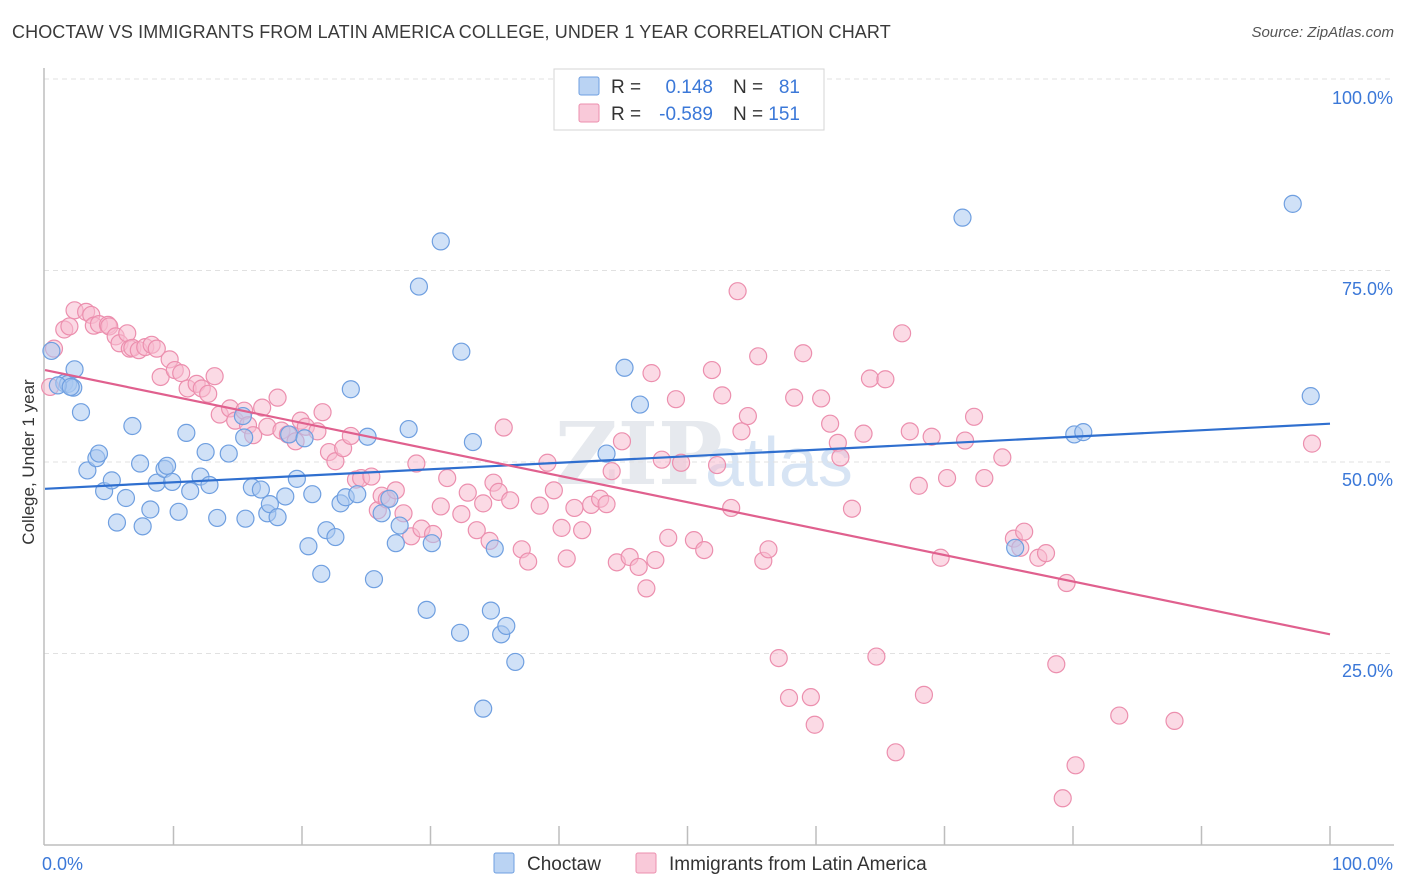 The width and height of the screenshot is (1406, 892). Describe the element at coordinates (686, 114) in the screenshot. I see `legend-r-value-2: -0.589` at that location.